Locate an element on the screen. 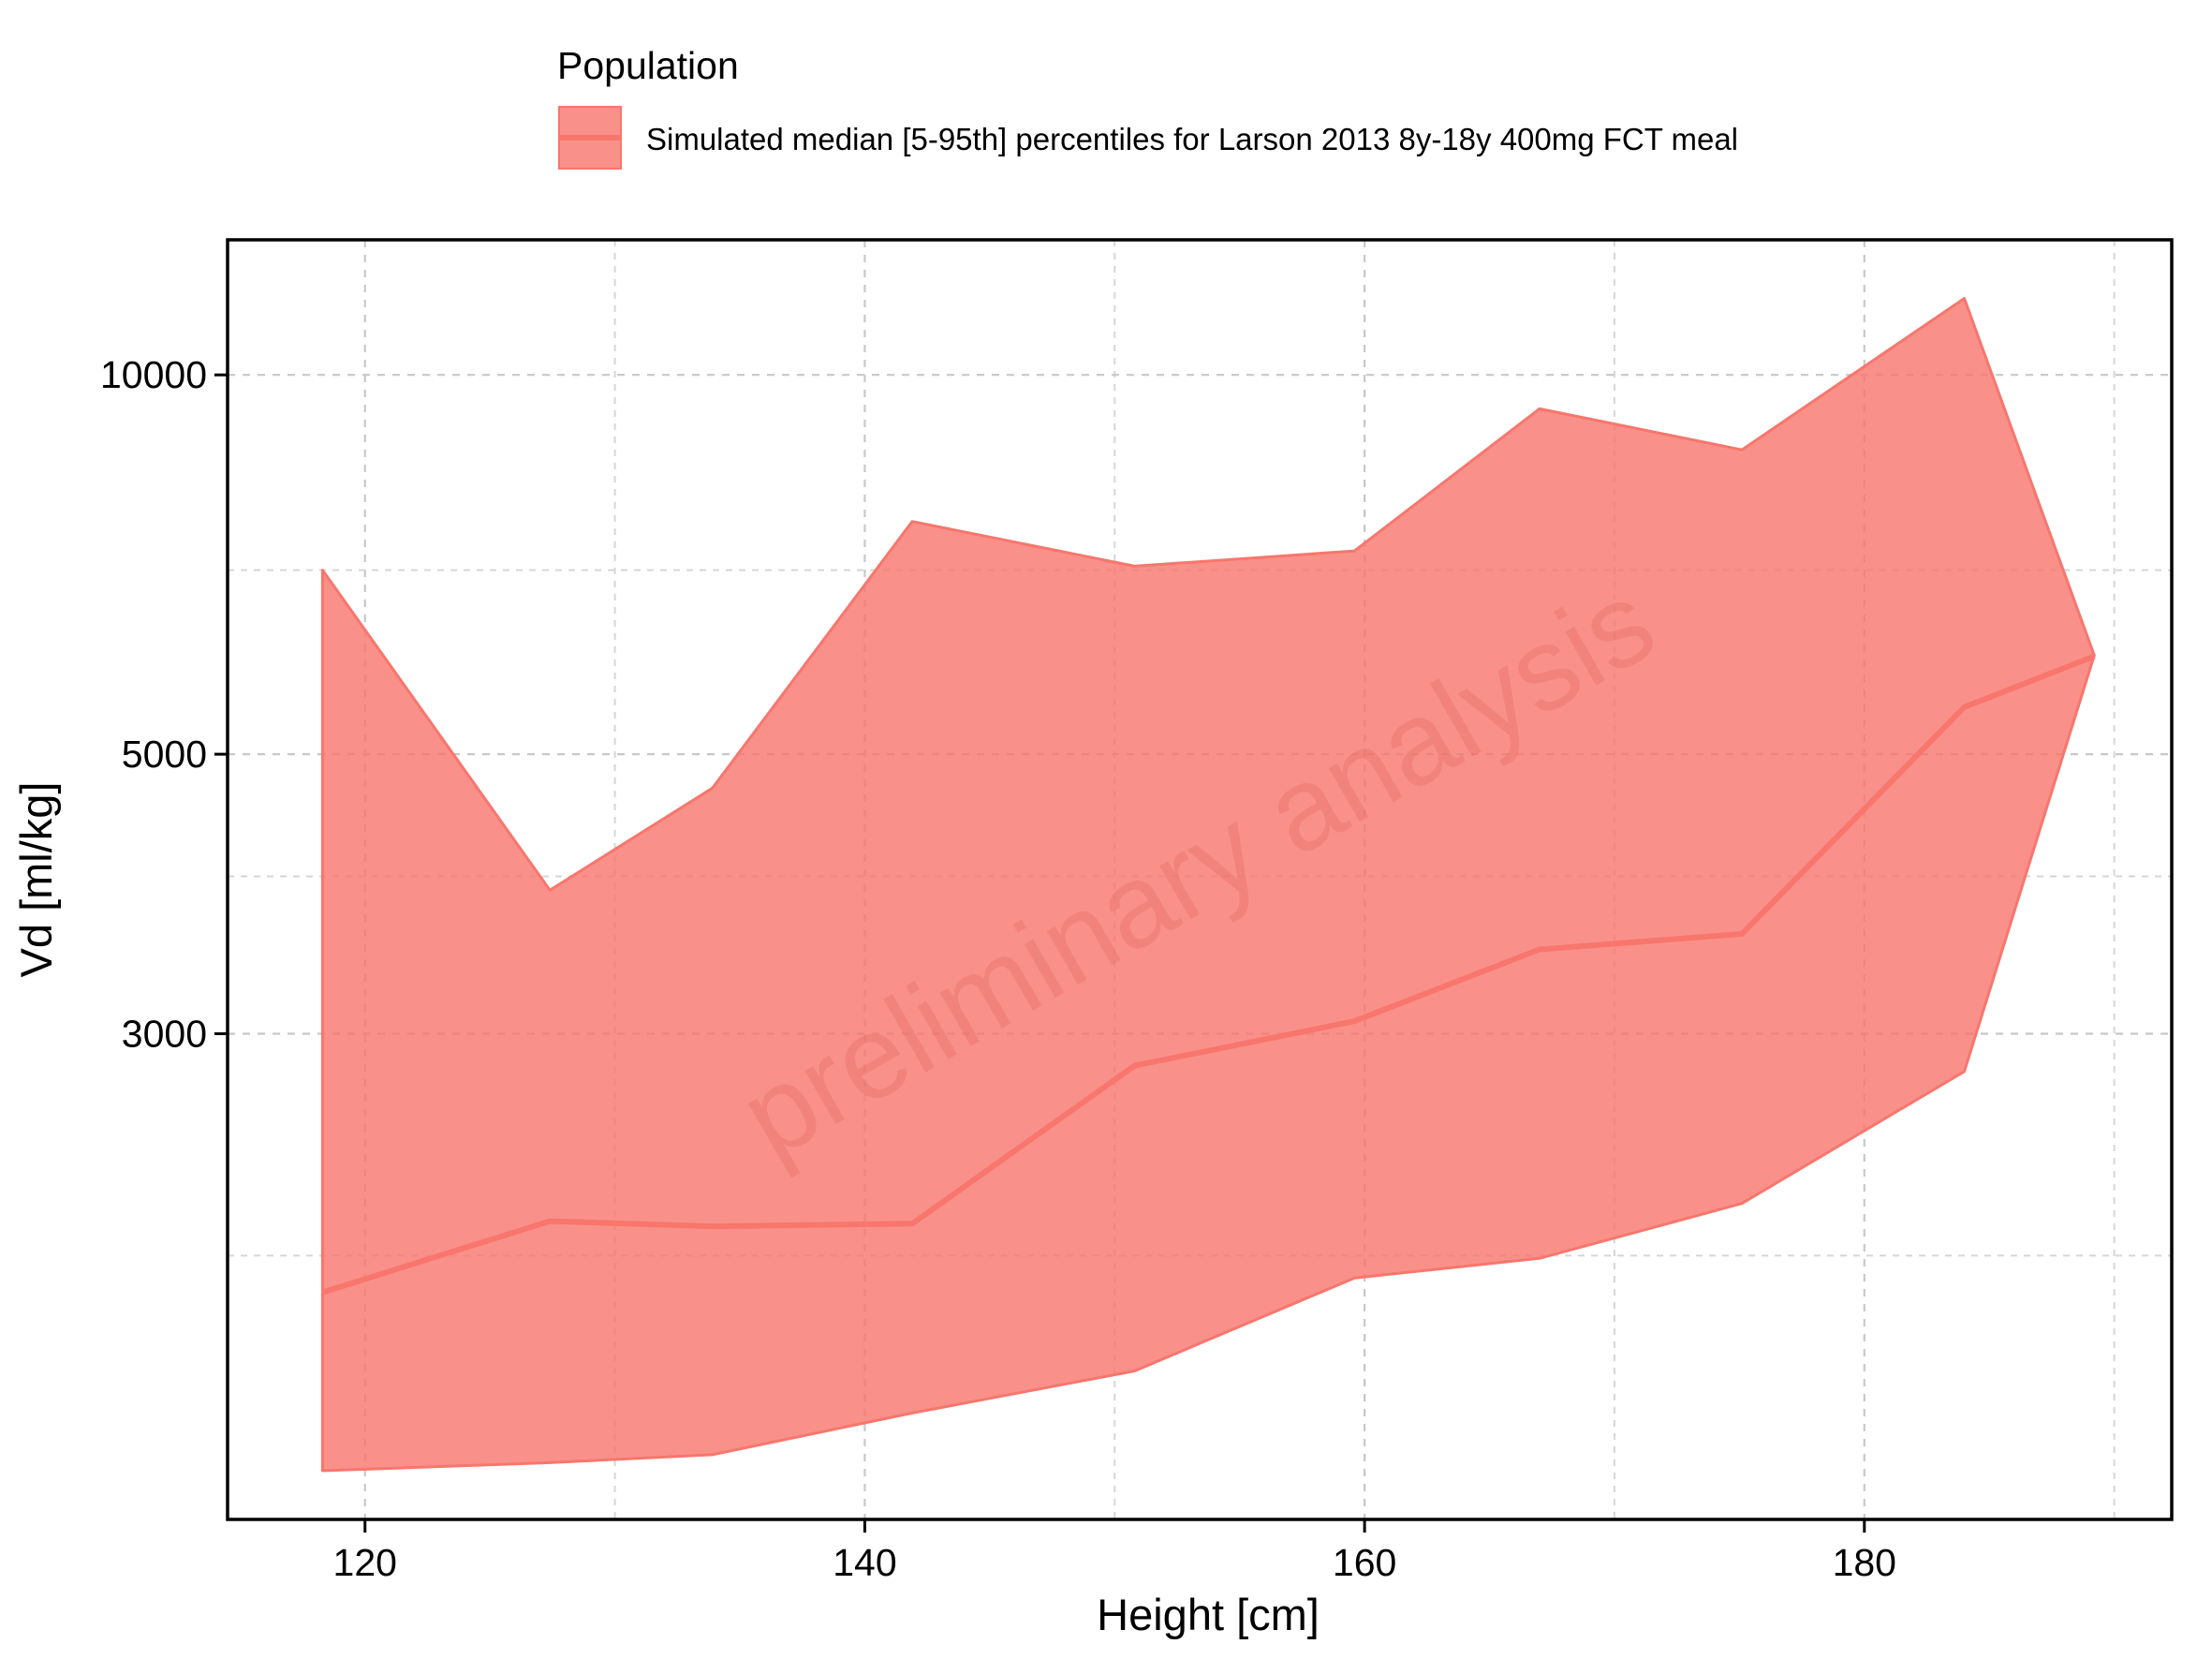 Image resolution: width=2212 pixels, height=1659 pixels. x-axis: 120 140 160 180 is located at coordinates (1114, 1552).